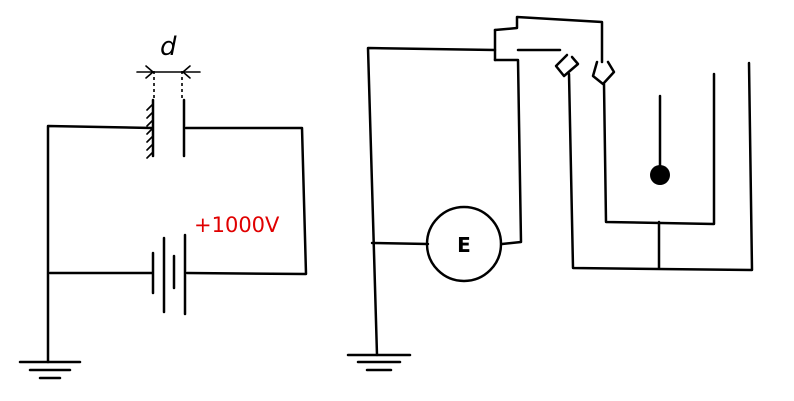 The width and height of the screenshot is (794, 401). What do you see at coordinates (567, 65) in the screenshot?
I see `left-clip-icon` at bounding box center [567, 65].